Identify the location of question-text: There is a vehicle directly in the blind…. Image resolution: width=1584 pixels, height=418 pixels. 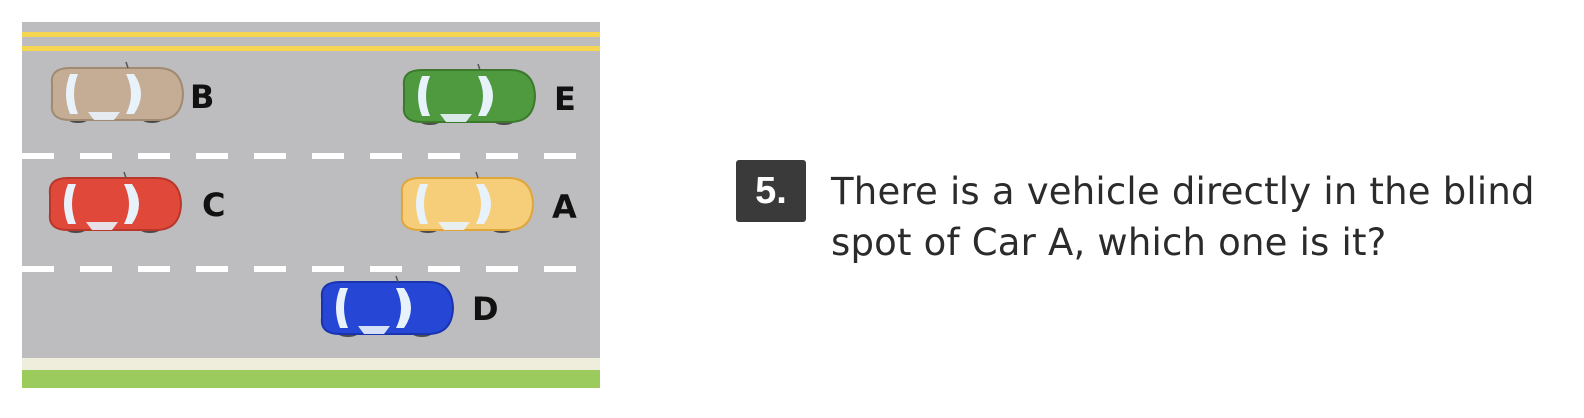
(1183, 217).